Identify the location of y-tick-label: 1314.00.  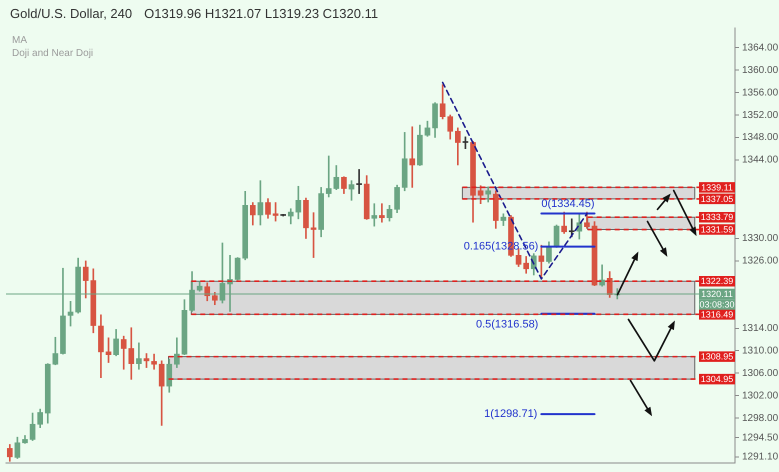
(760, 328).